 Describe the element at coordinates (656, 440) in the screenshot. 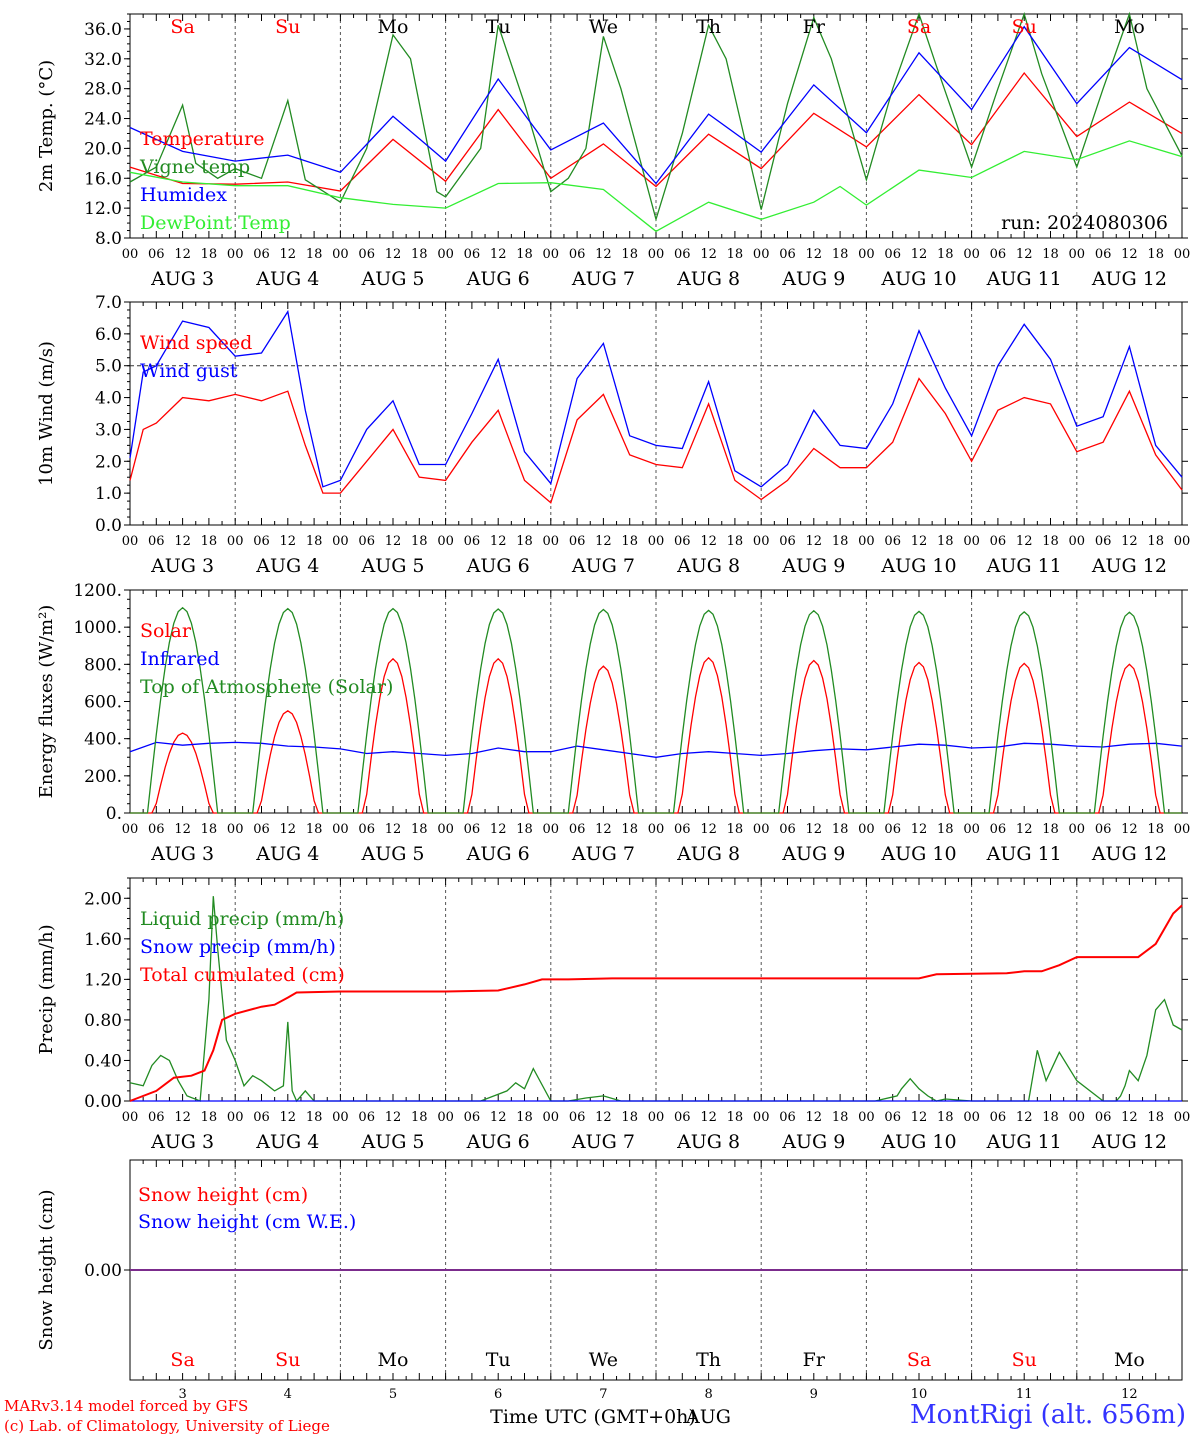

I see `series-line-wind-speed` at that location.